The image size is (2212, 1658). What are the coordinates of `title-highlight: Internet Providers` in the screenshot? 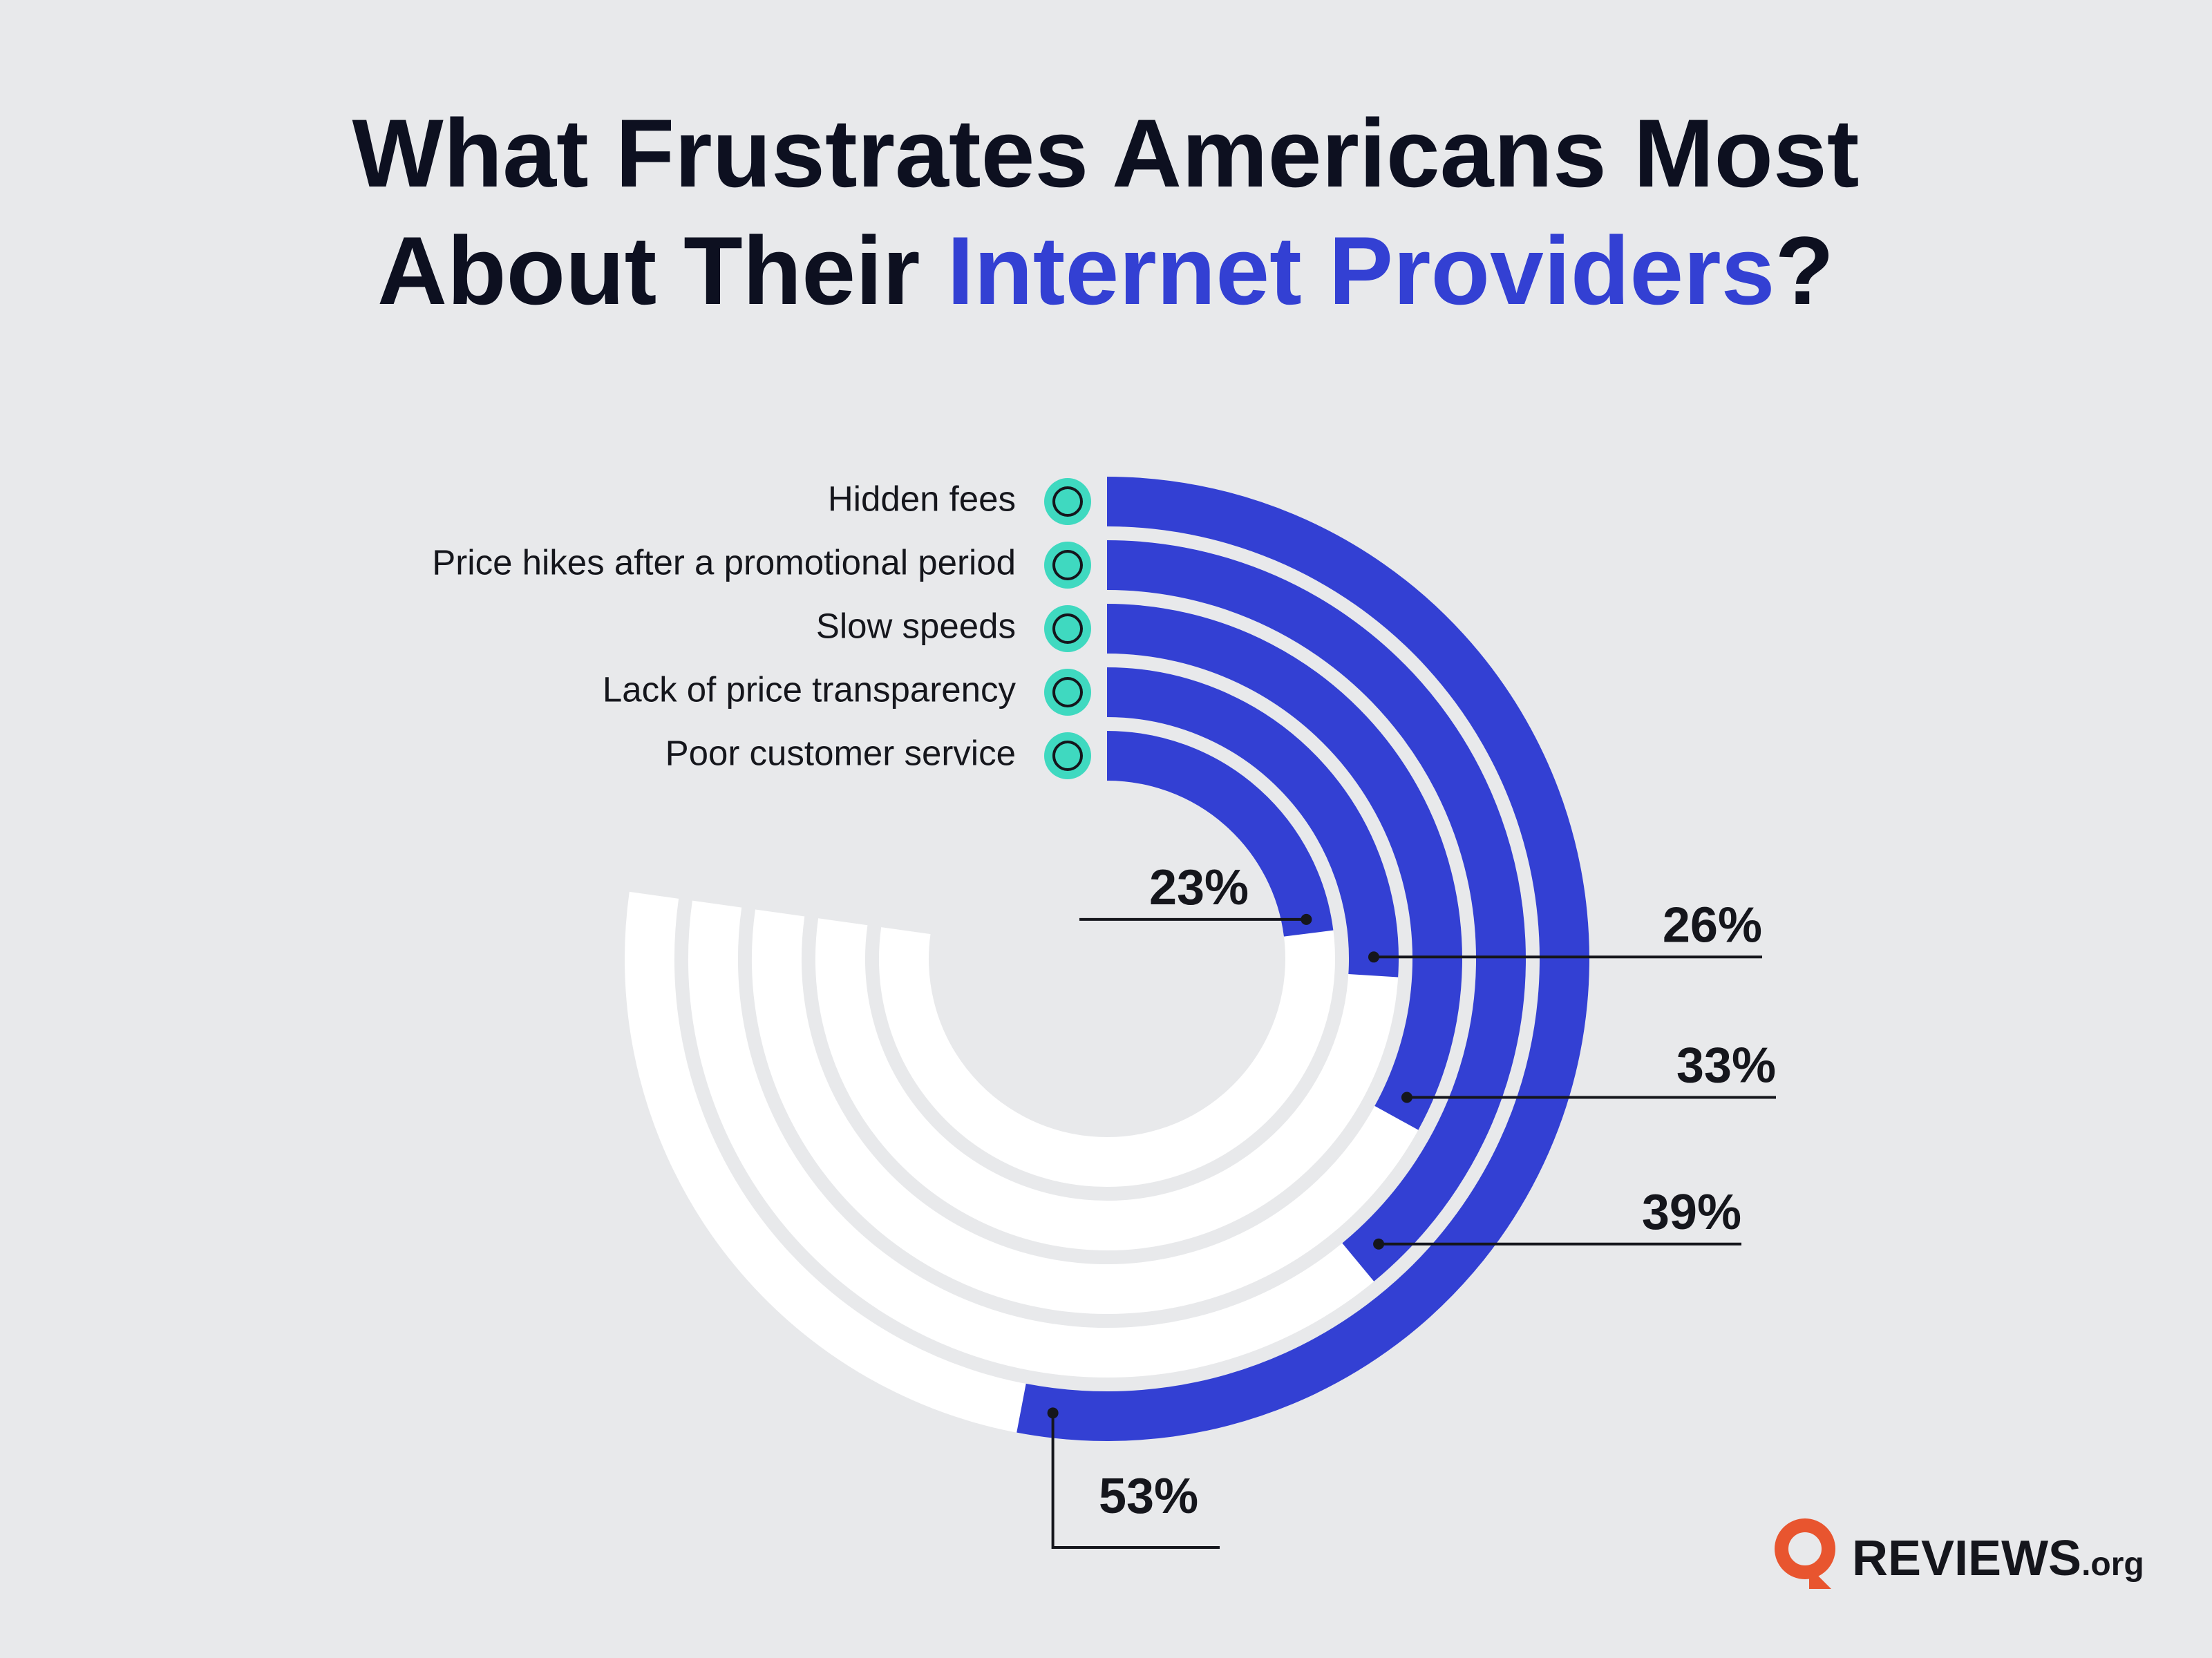 It's located at (1361, 270).